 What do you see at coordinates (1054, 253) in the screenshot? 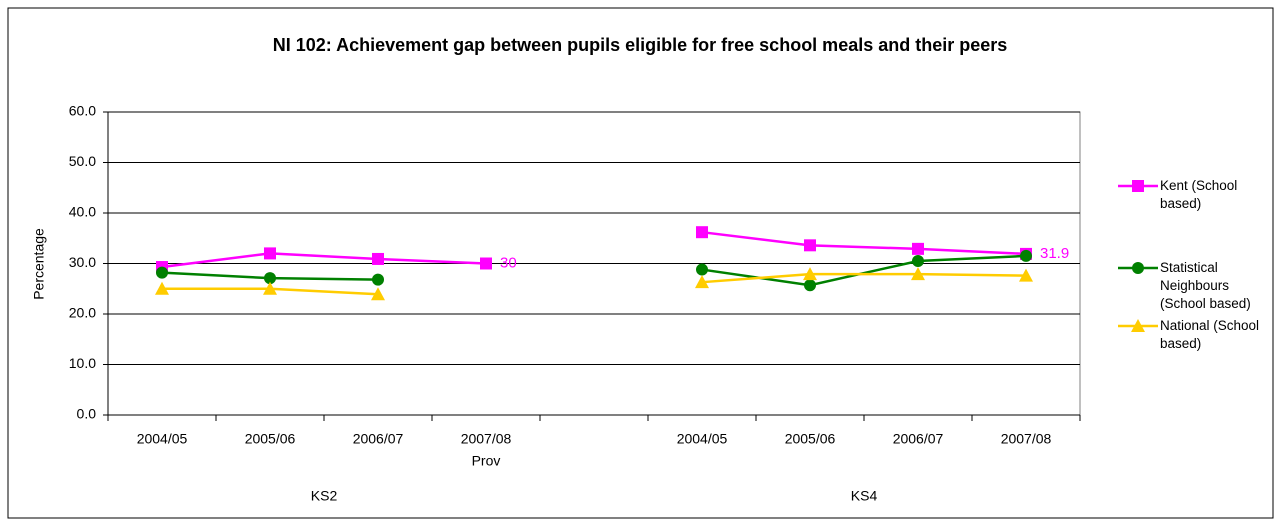
I see `data-label: 31.9` at bounding box center [1054, 253].